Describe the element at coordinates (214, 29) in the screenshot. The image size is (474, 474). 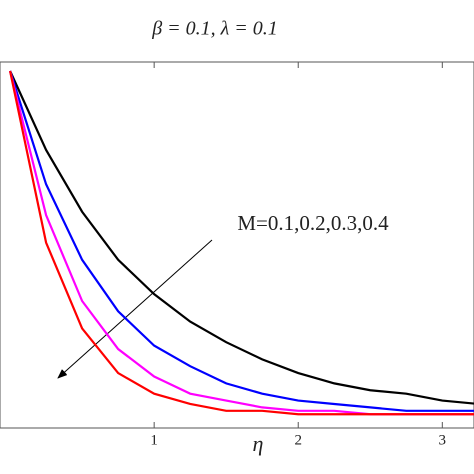
I see `chart-title: β = 0.1, λ = 0.1` at that location.